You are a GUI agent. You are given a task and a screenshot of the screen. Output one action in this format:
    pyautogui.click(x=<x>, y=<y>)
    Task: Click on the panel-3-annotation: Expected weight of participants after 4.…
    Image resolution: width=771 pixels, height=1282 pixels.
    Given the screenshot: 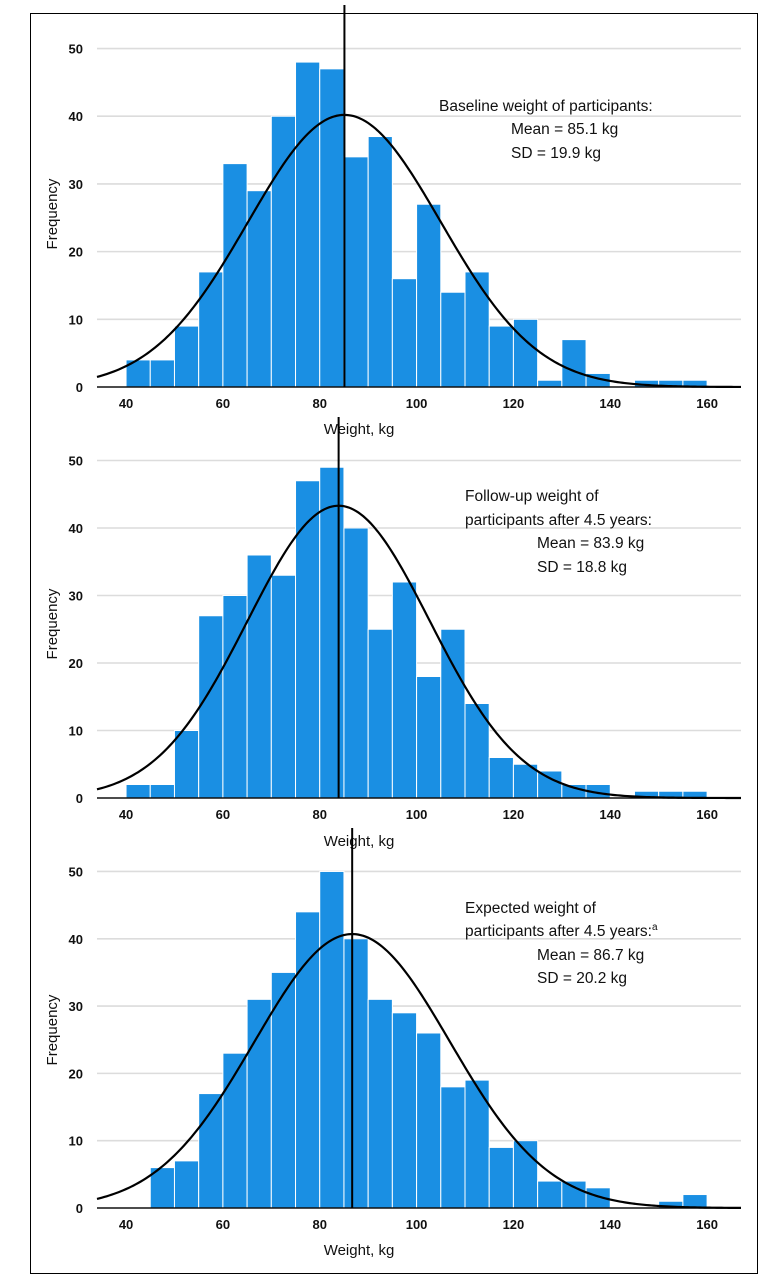 What is the action you would take?
    pyautogui.click(x=561, y=943)
    